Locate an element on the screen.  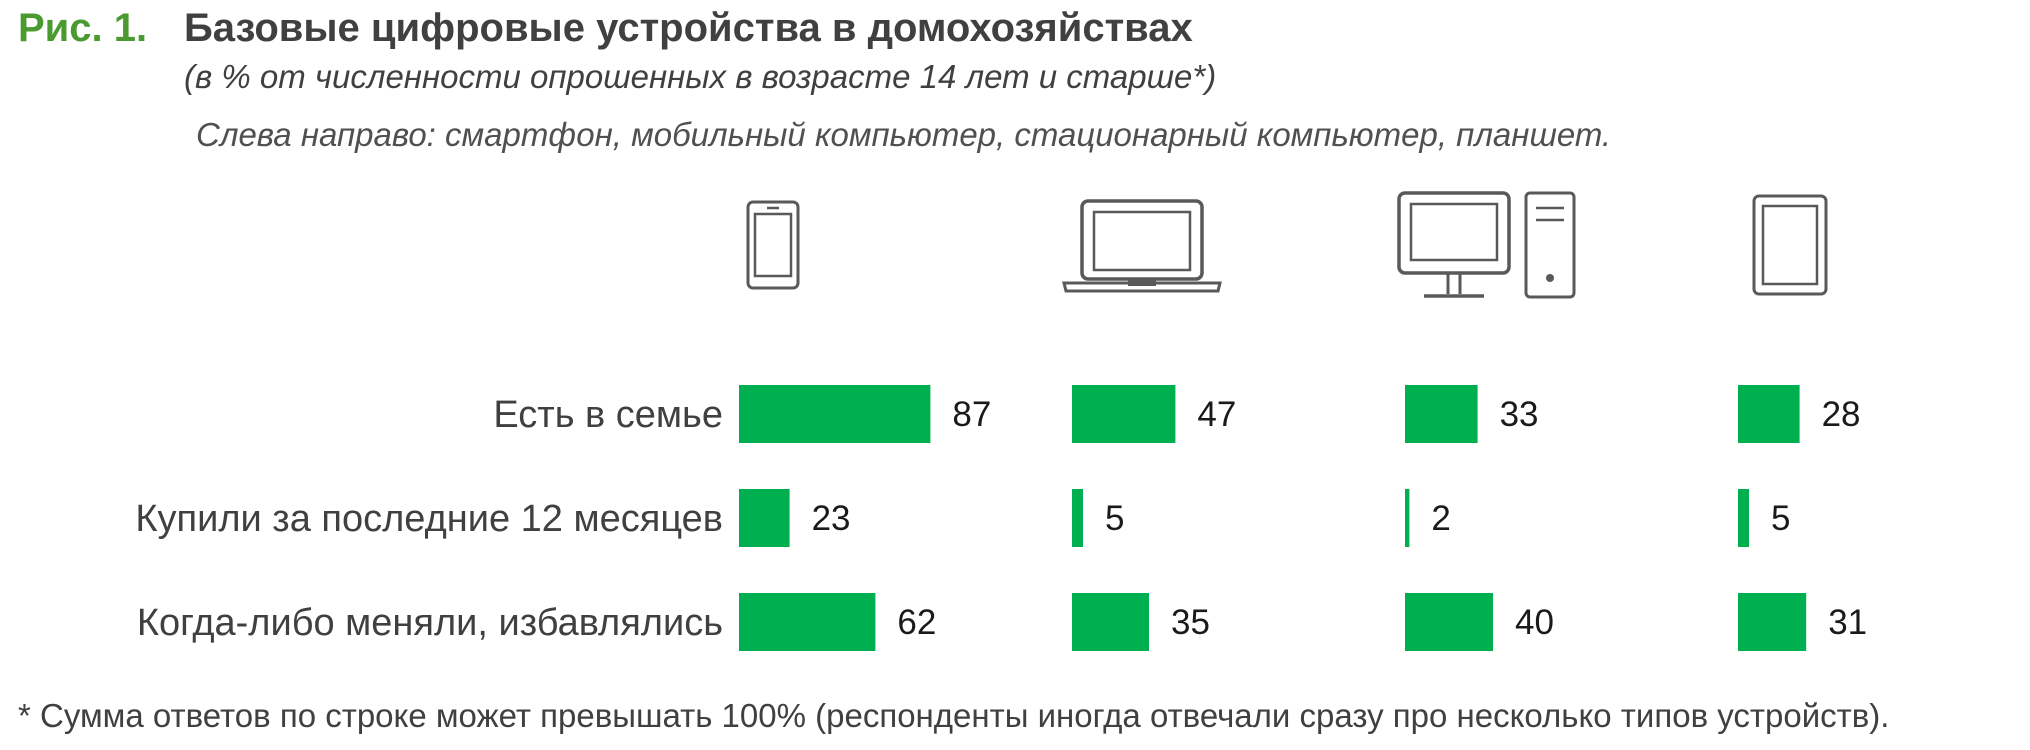
data-label: 40 is located at coordinates (1534, 622).